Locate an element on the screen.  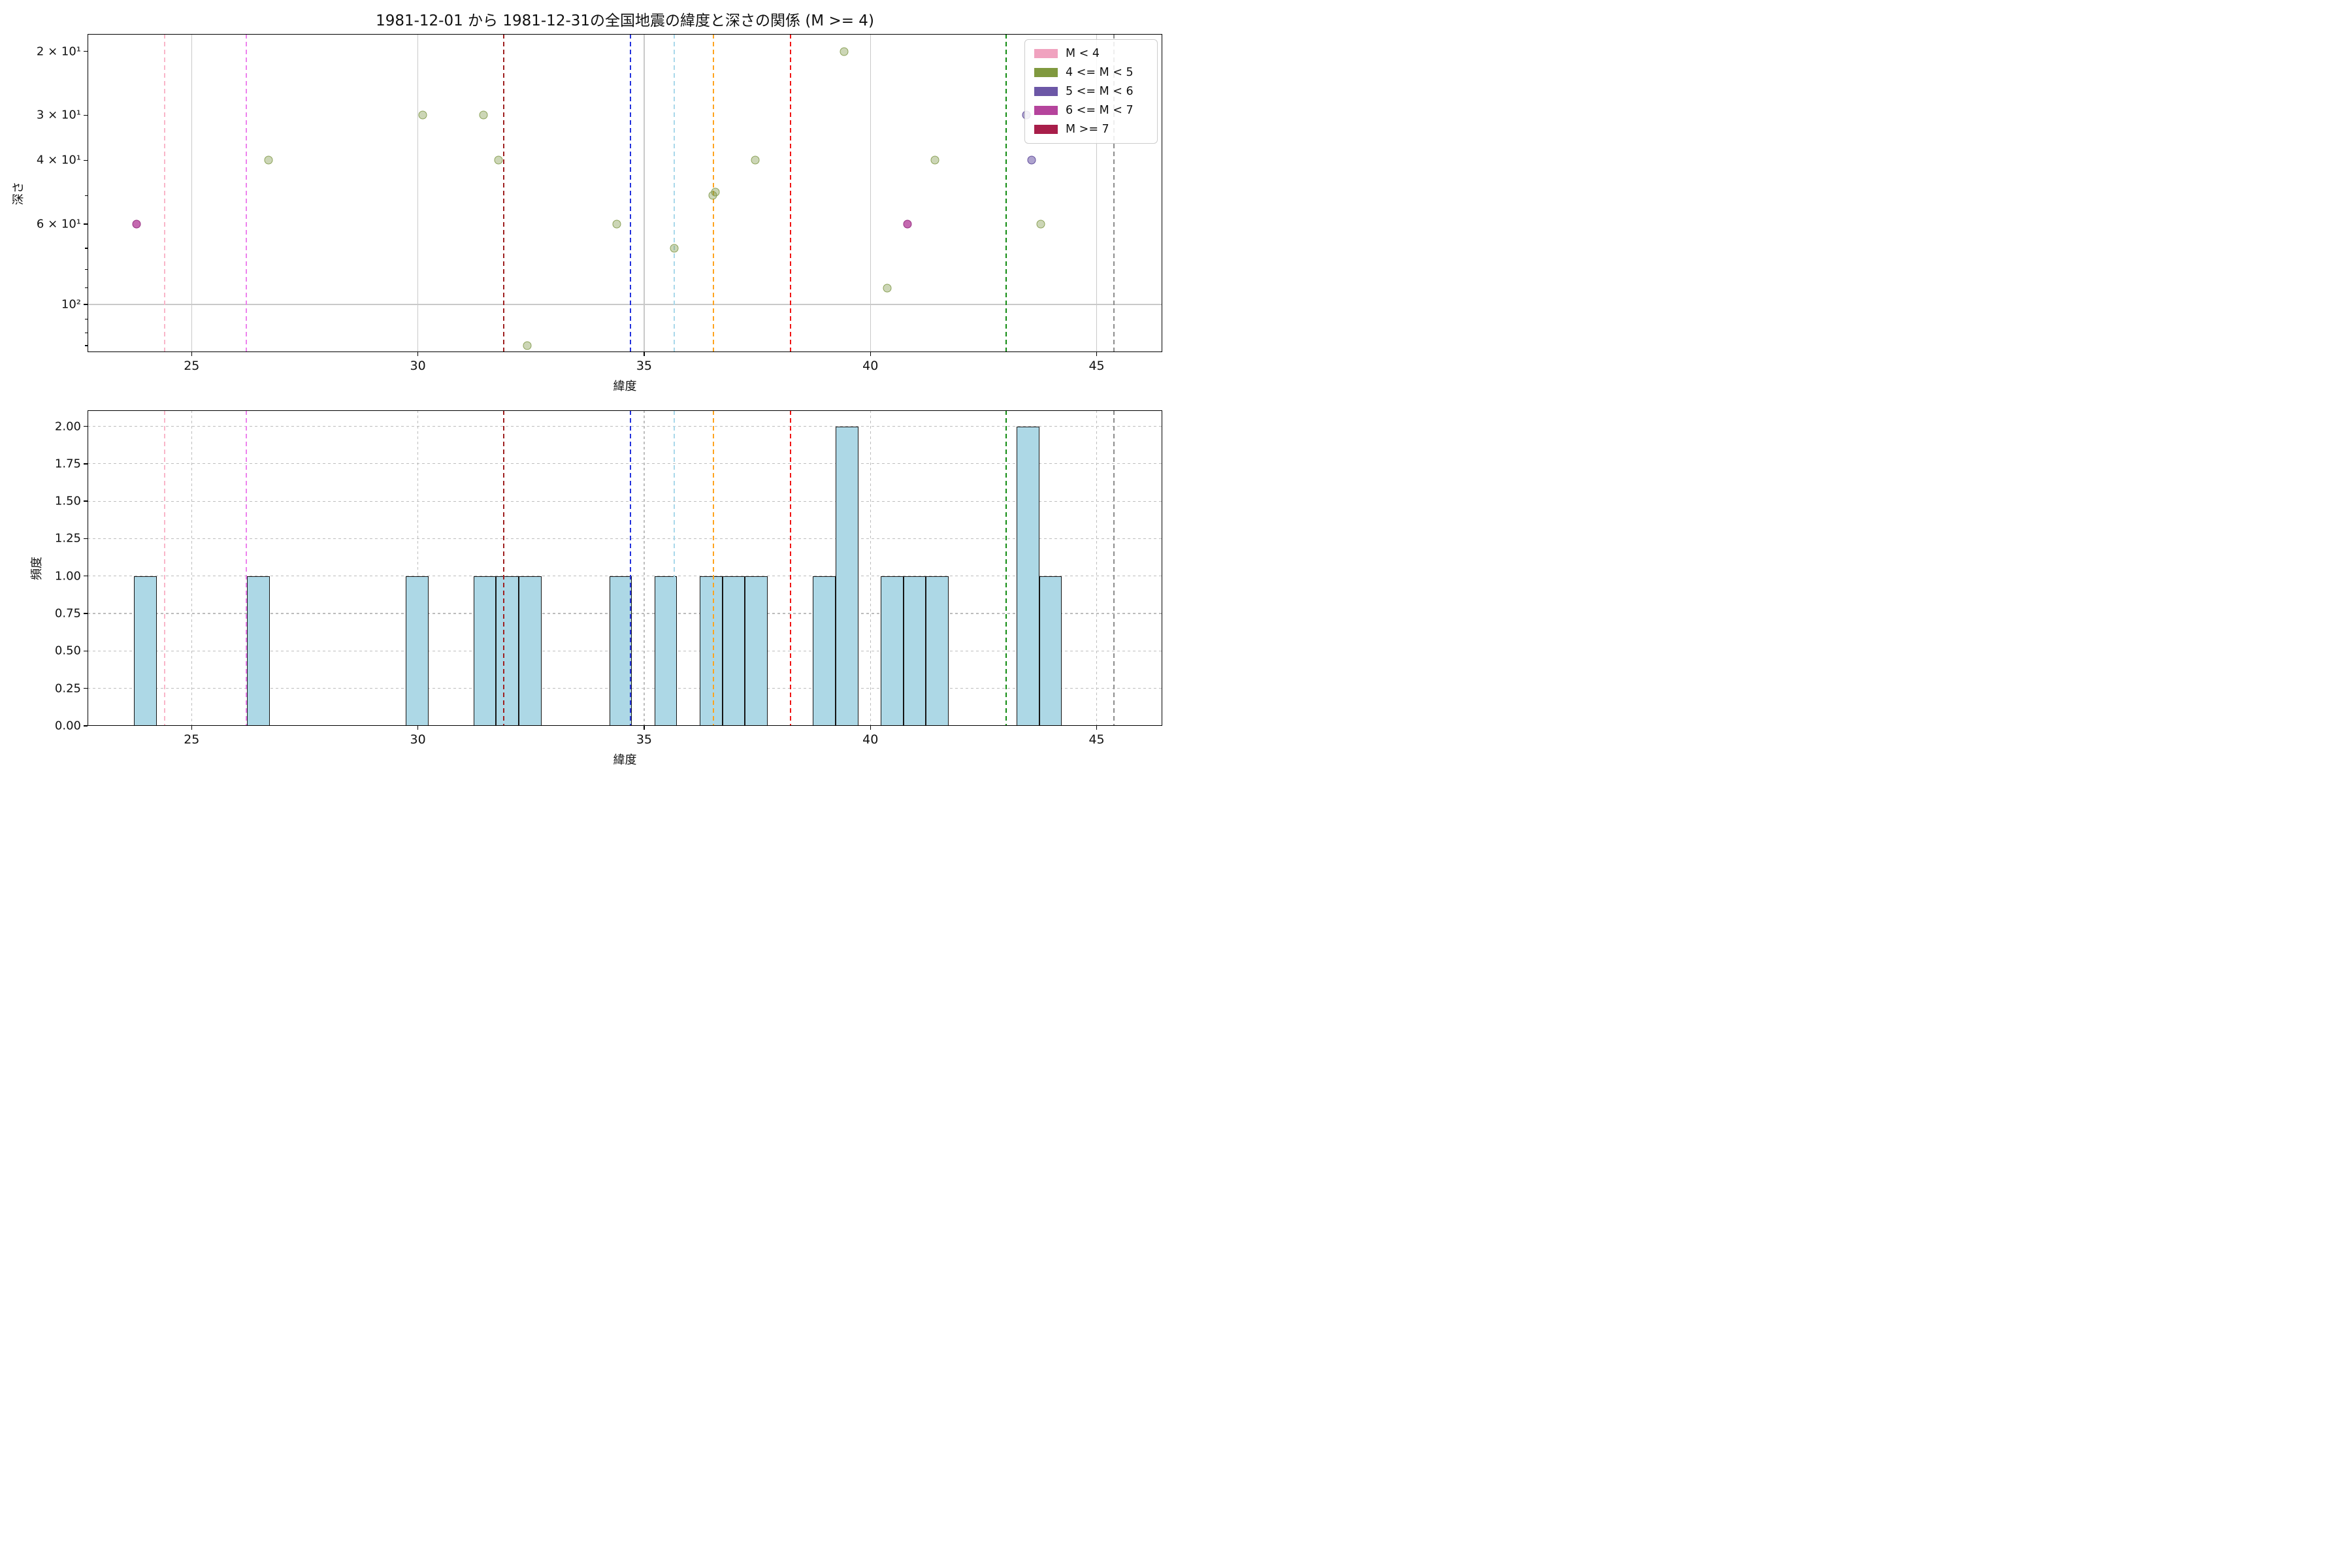
y-tick-label: 6 × 10¹ is located at coordinates (58, 224).